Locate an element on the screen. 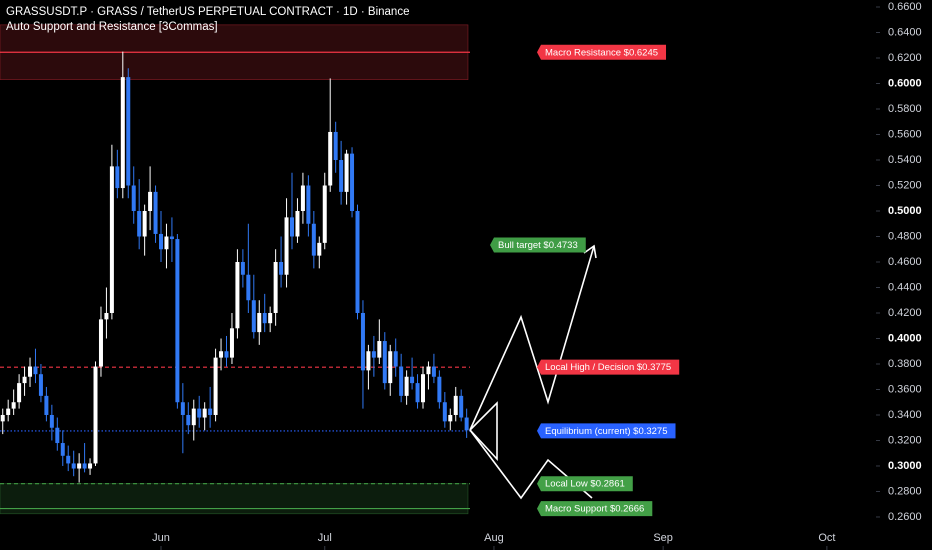  y-tick-label: 0.6600 is located at coordinates (905, 7).